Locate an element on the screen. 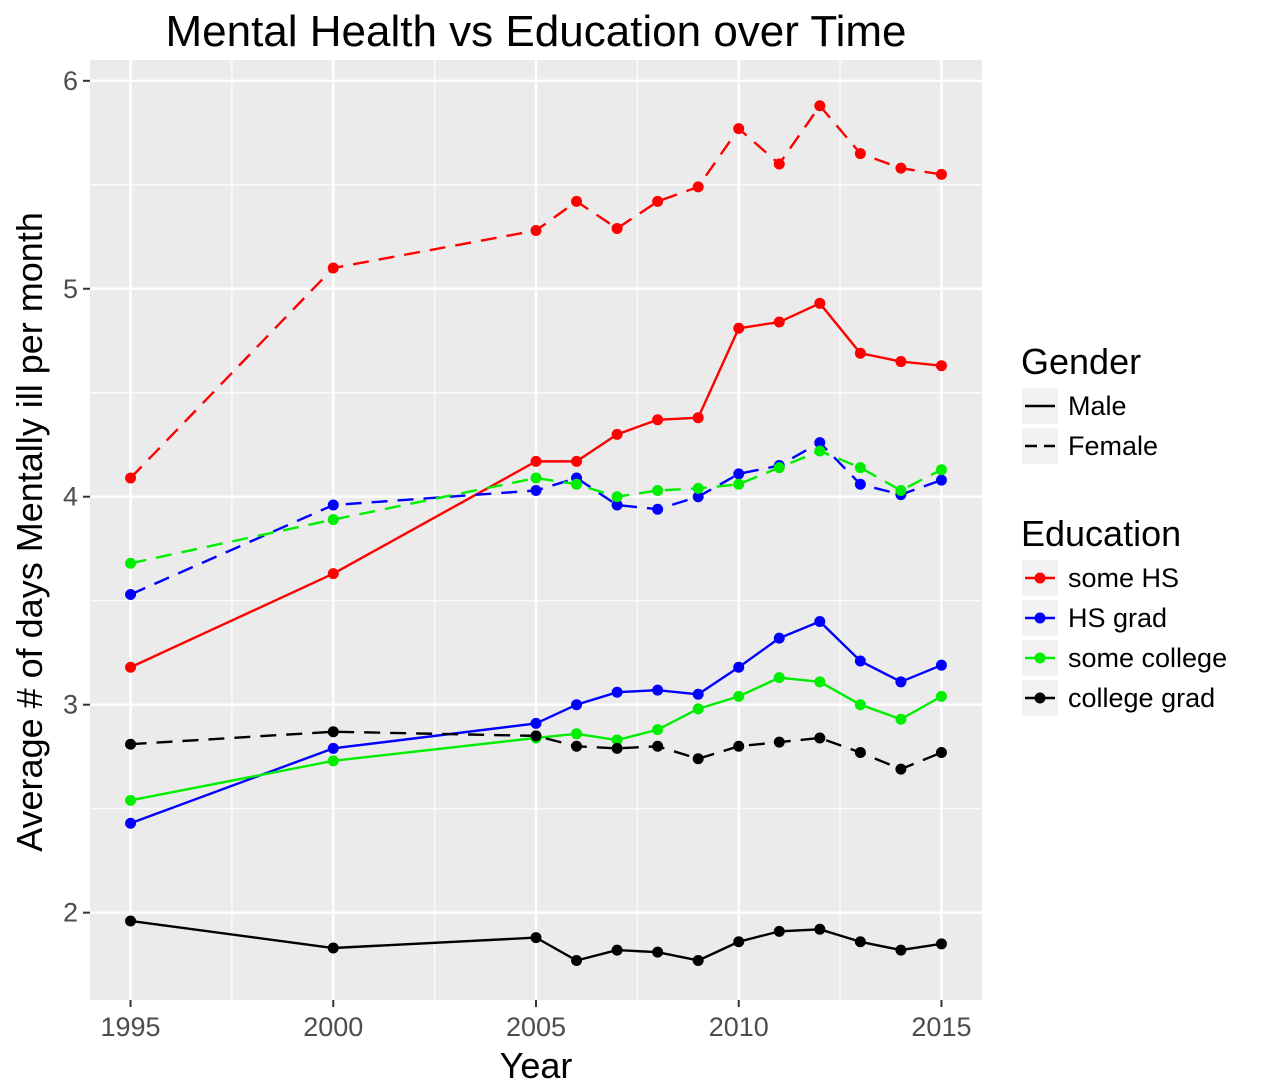  x-tick-label: 2005 is located at coordinates (536, 1027).